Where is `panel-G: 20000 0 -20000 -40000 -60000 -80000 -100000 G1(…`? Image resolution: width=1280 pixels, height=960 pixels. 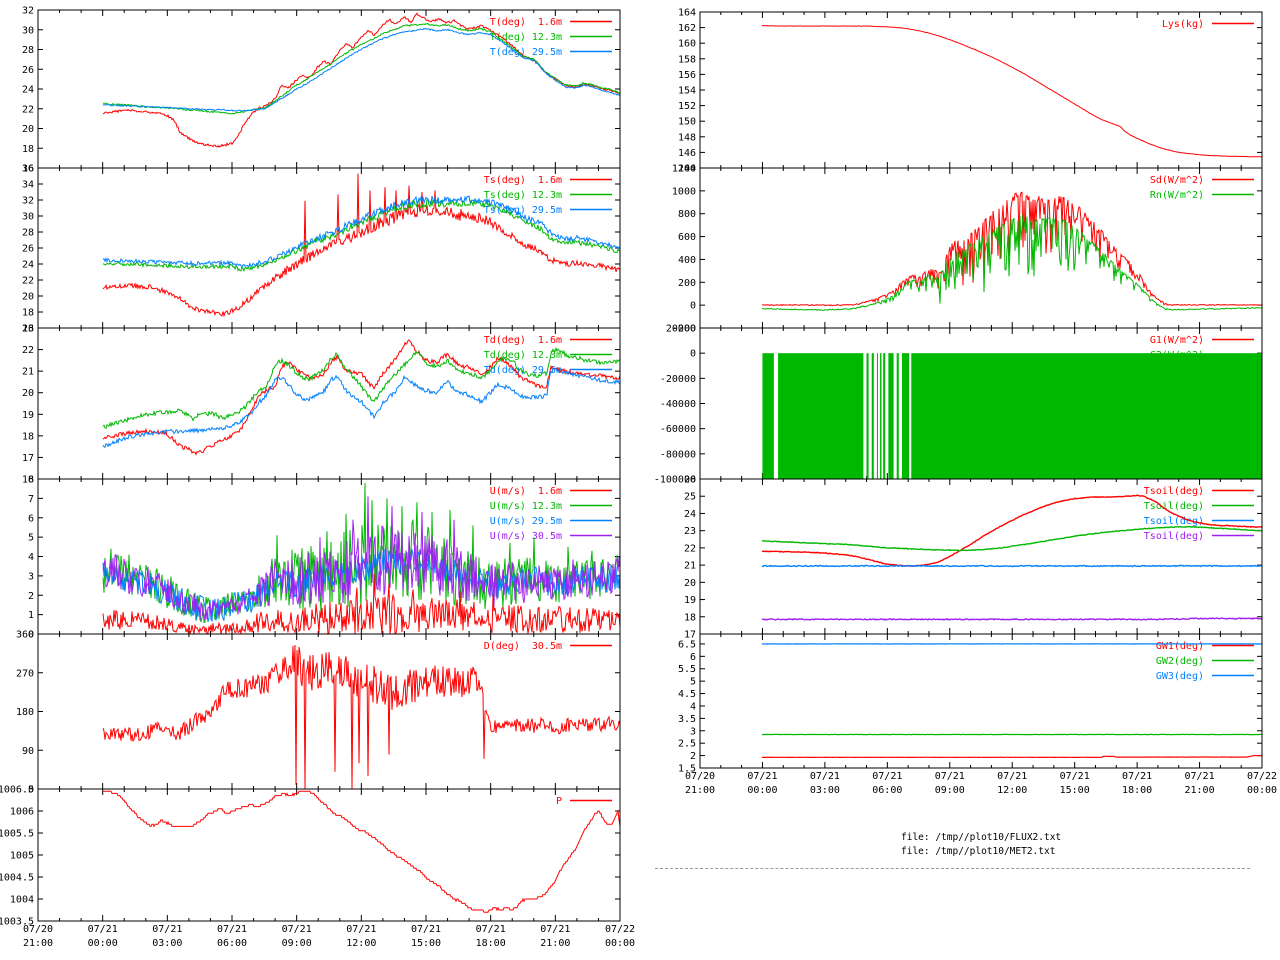
panel-G: 20000 0 -20000 -40000 -60000 -80000 -100000 G1(… is located at coordinates (958, 405).